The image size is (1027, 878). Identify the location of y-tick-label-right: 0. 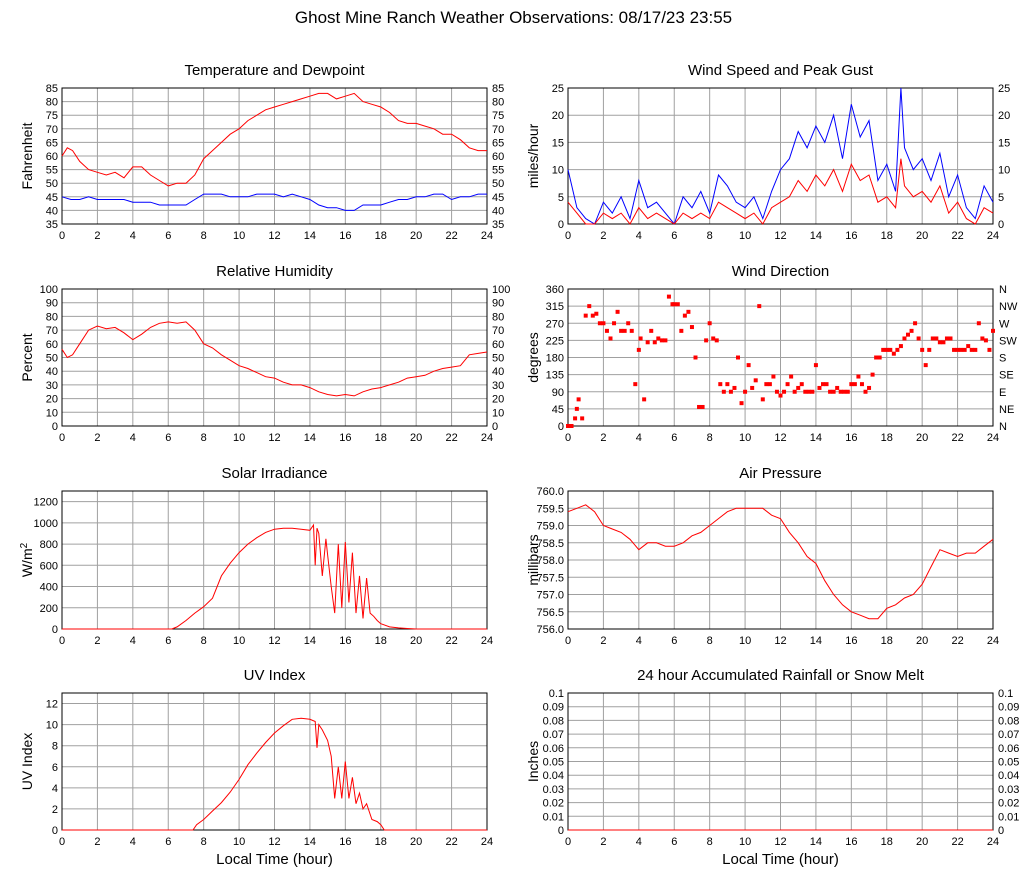
(495, 427).